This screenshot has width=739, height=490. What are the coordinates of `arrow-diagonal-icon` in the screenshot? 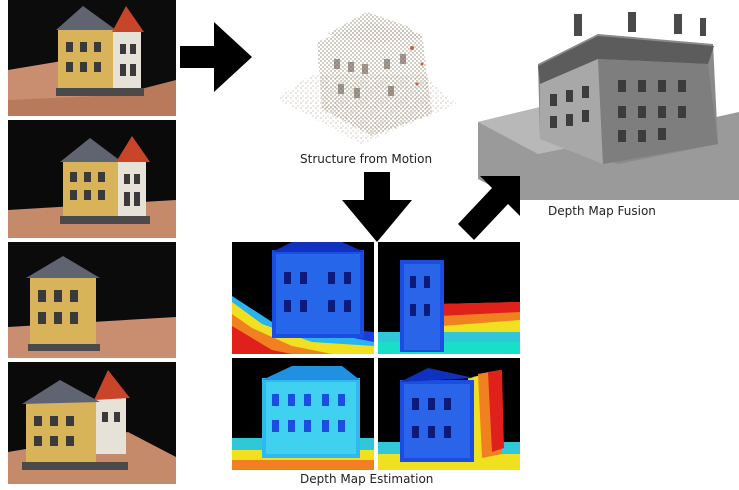 It's located at (489, 208).